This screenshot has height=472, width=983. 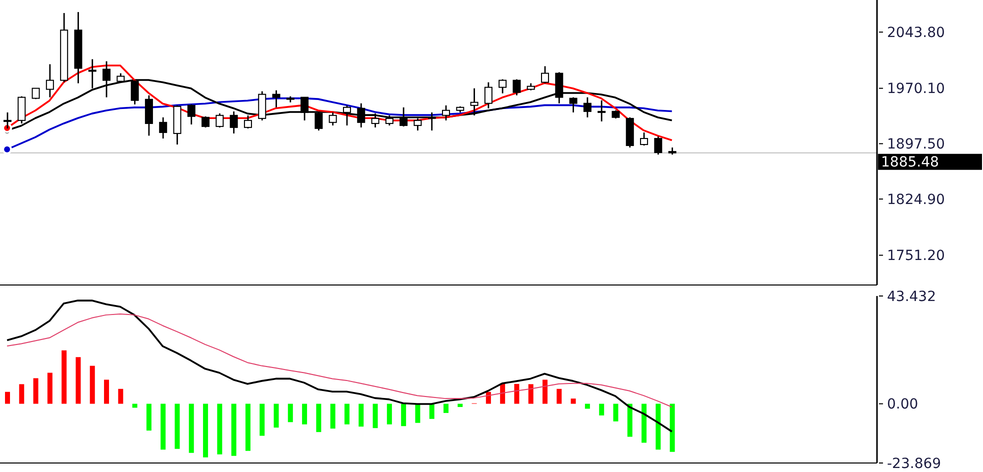 What do you see at coordinates (916, 144) in the screenshot?
I see `y-tick-label: 1897.50` at bounding box center [916, 144].